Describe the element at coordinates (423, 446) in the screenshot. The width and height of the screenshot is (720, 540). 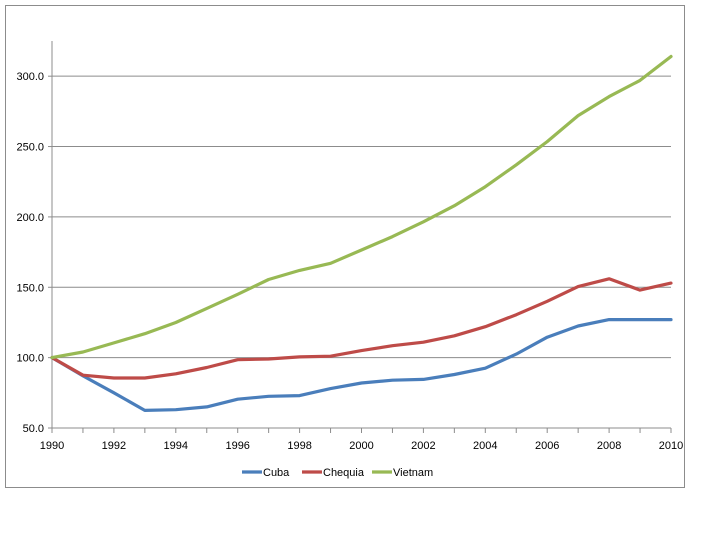
I see `x-tick-label: 2002` at that location.